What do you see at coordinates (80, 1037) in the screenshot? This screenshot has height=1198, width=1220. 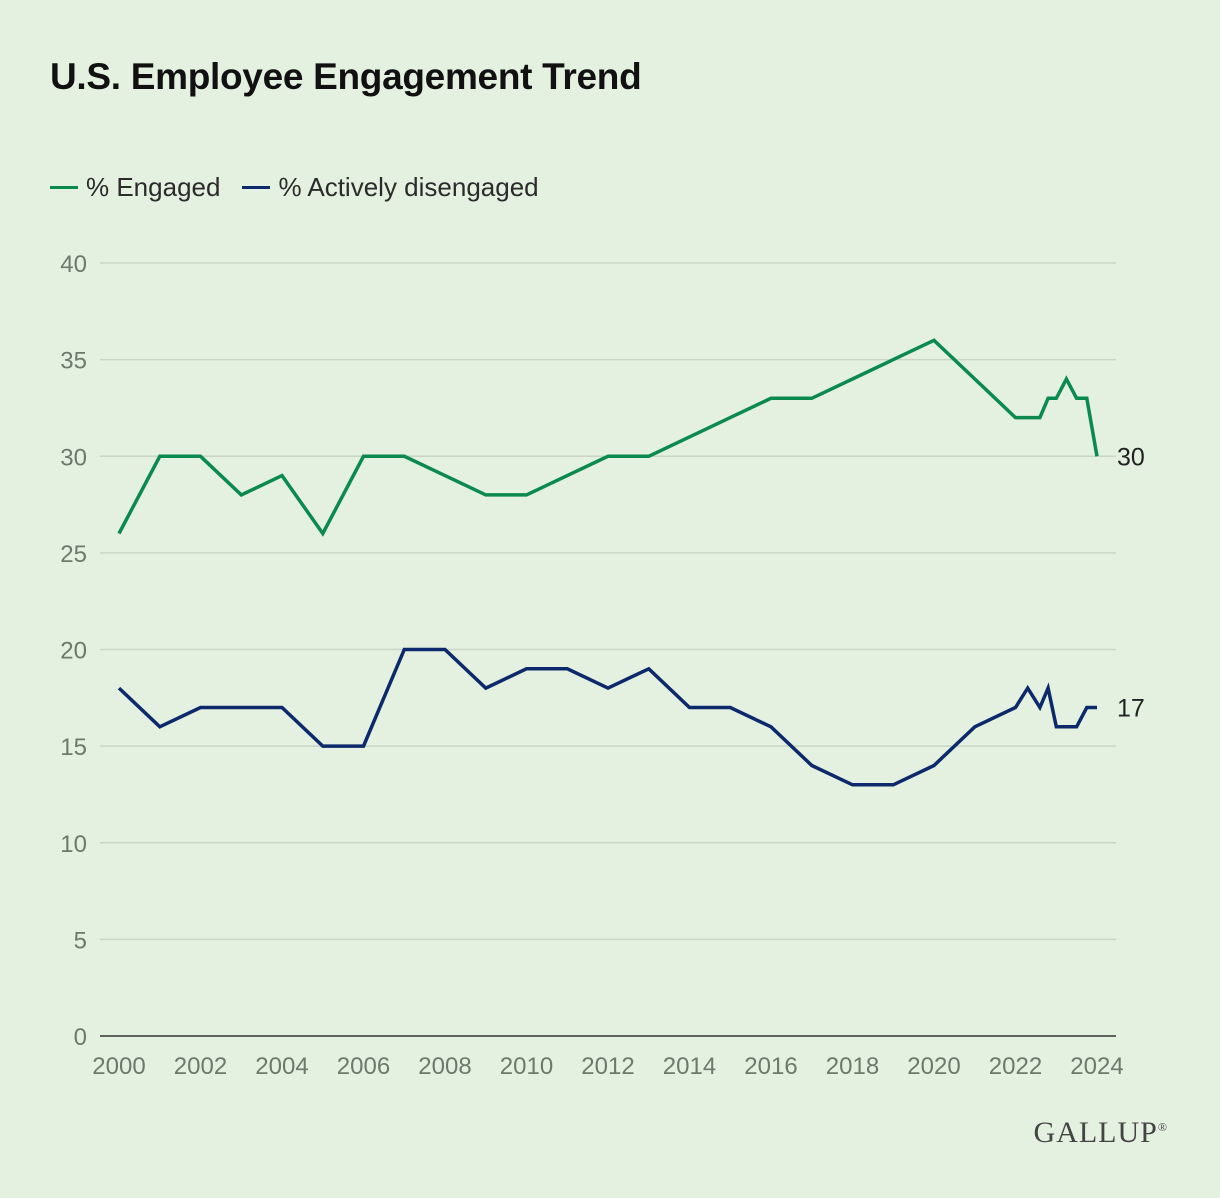 I see `y-tick-label: 0` at bounding box center [80, 1037].